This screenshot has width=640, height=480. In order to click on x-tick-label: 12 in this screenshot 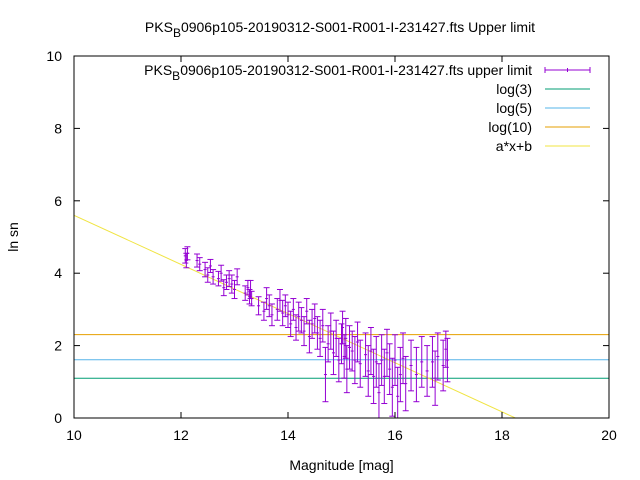, I will do `click(181, 435)`.